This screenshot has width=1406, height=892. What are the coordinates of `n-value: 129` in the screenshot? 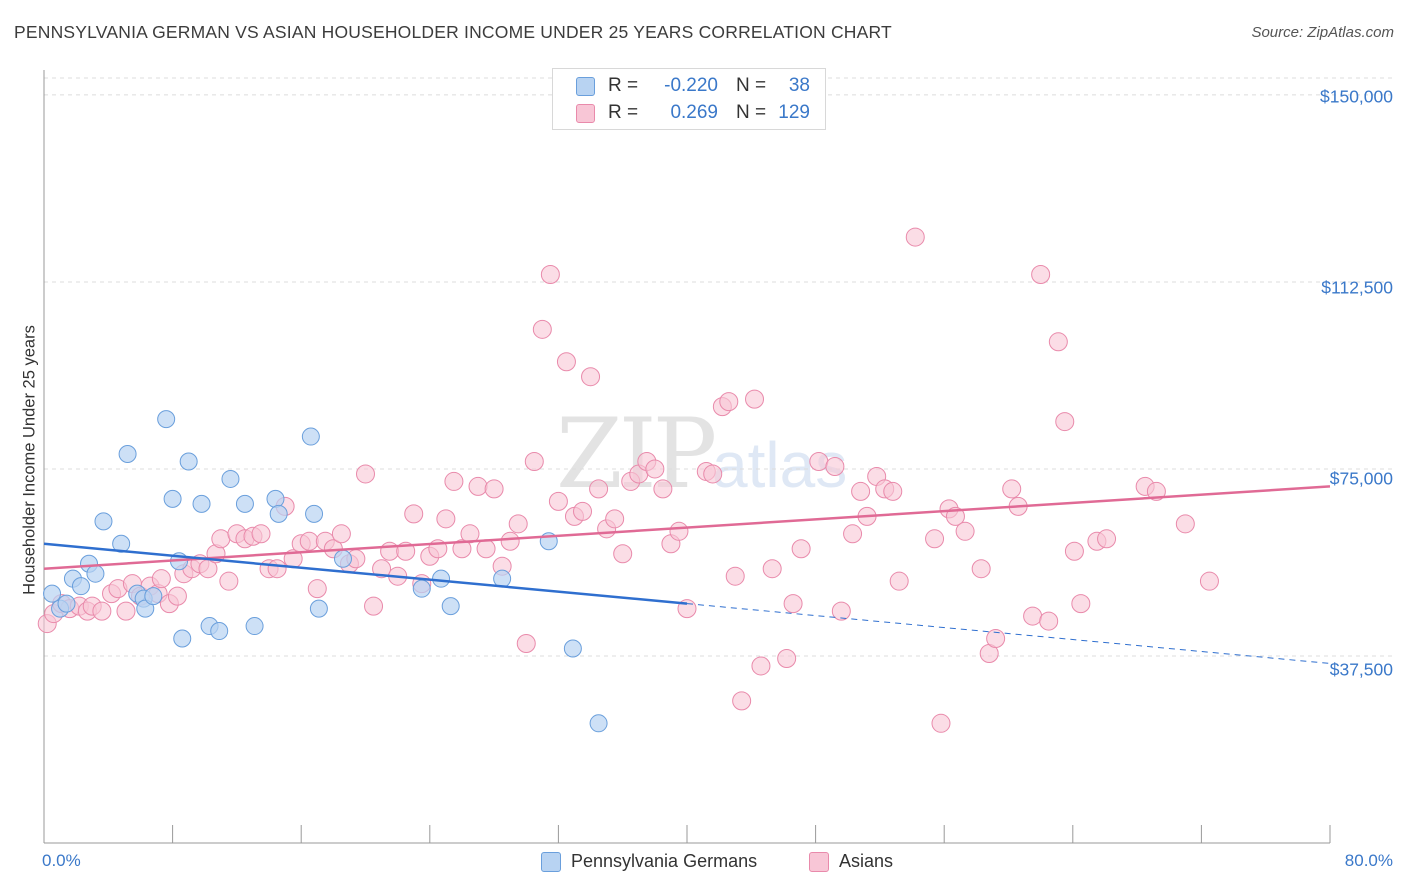 It's located at (794, 112).